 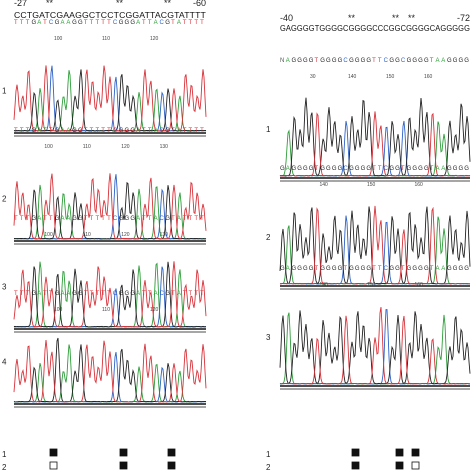 What do you see at coordinates (20, 4) in the screenshot?
I see `left-range-start: -27` at bounding box center [20, 4].